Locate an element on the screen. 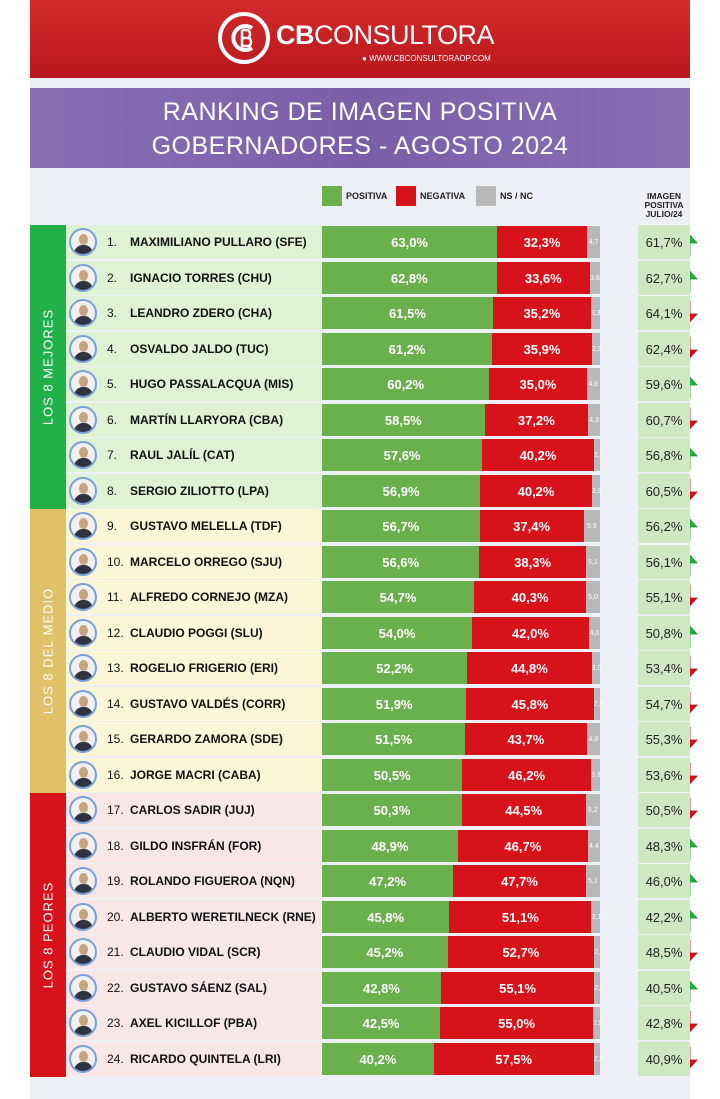 The image size is (720, 1099). governor-name: RICARDO QUINTELA (LRI) is located at coordinates (205, 1058).